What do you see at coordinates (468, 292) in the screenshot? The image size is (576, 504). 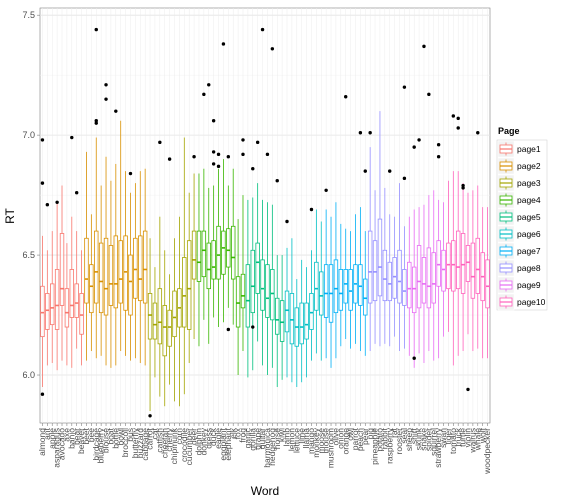 I see `box-violin` at bounding box center [468, 292].